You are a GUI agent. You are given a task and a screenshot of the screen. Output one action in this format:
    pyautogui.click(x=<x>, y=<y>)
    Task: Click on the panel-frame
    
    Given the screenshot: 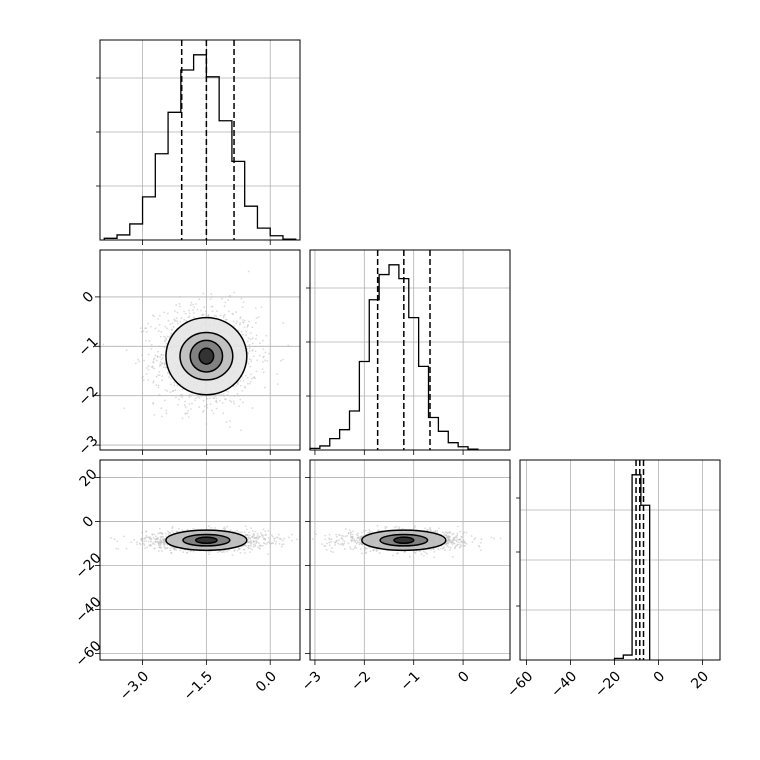 What is the action you would take?
    pyautogui.click(x=620, y=560)
    